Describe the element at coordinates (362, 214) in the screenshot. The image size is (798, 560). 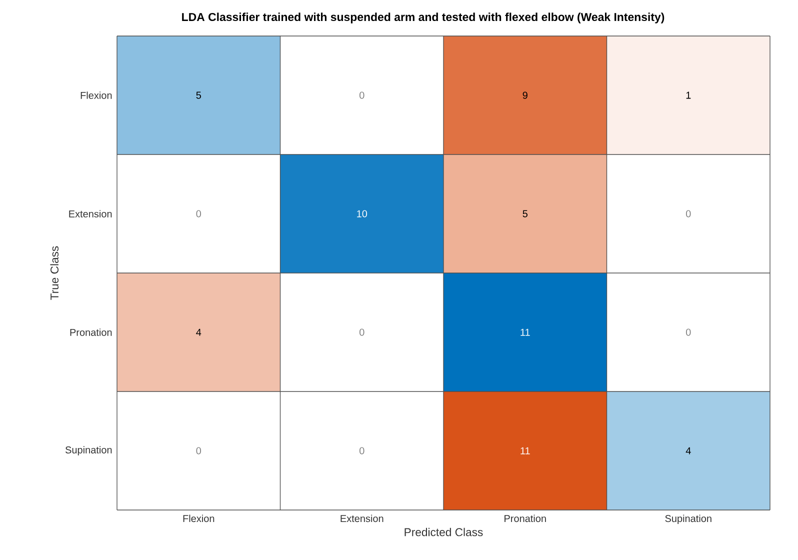
I see `data-label: 10` at that location.